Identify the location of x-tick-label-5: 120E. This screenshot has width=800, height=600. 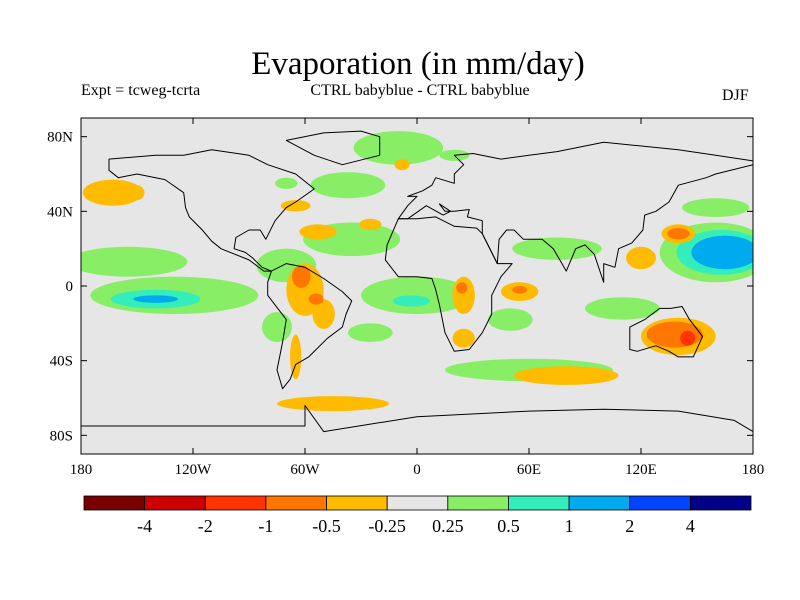
(641, 470).